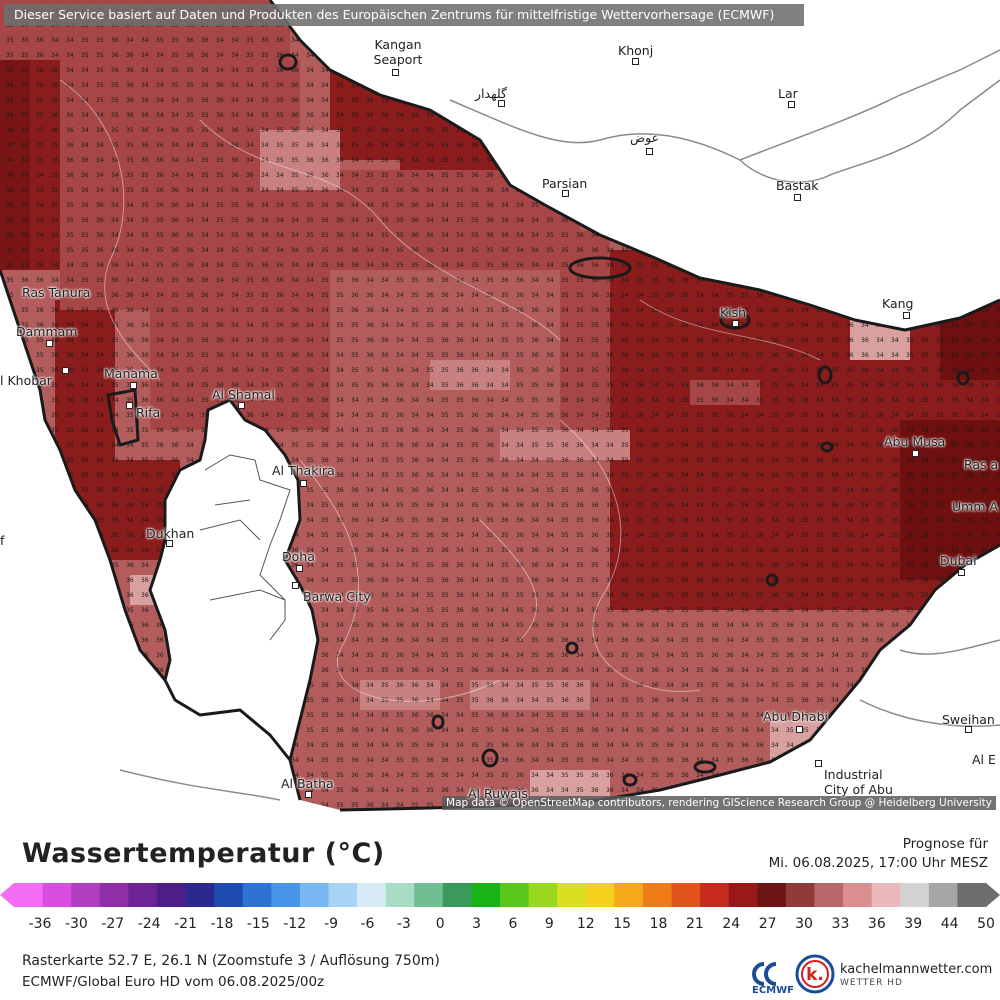 This screenshot has width=1000, height=1000. Describe the element at coordinates (295, 924) in the screenshot. I see `scale-tick-label: -12` at that location.